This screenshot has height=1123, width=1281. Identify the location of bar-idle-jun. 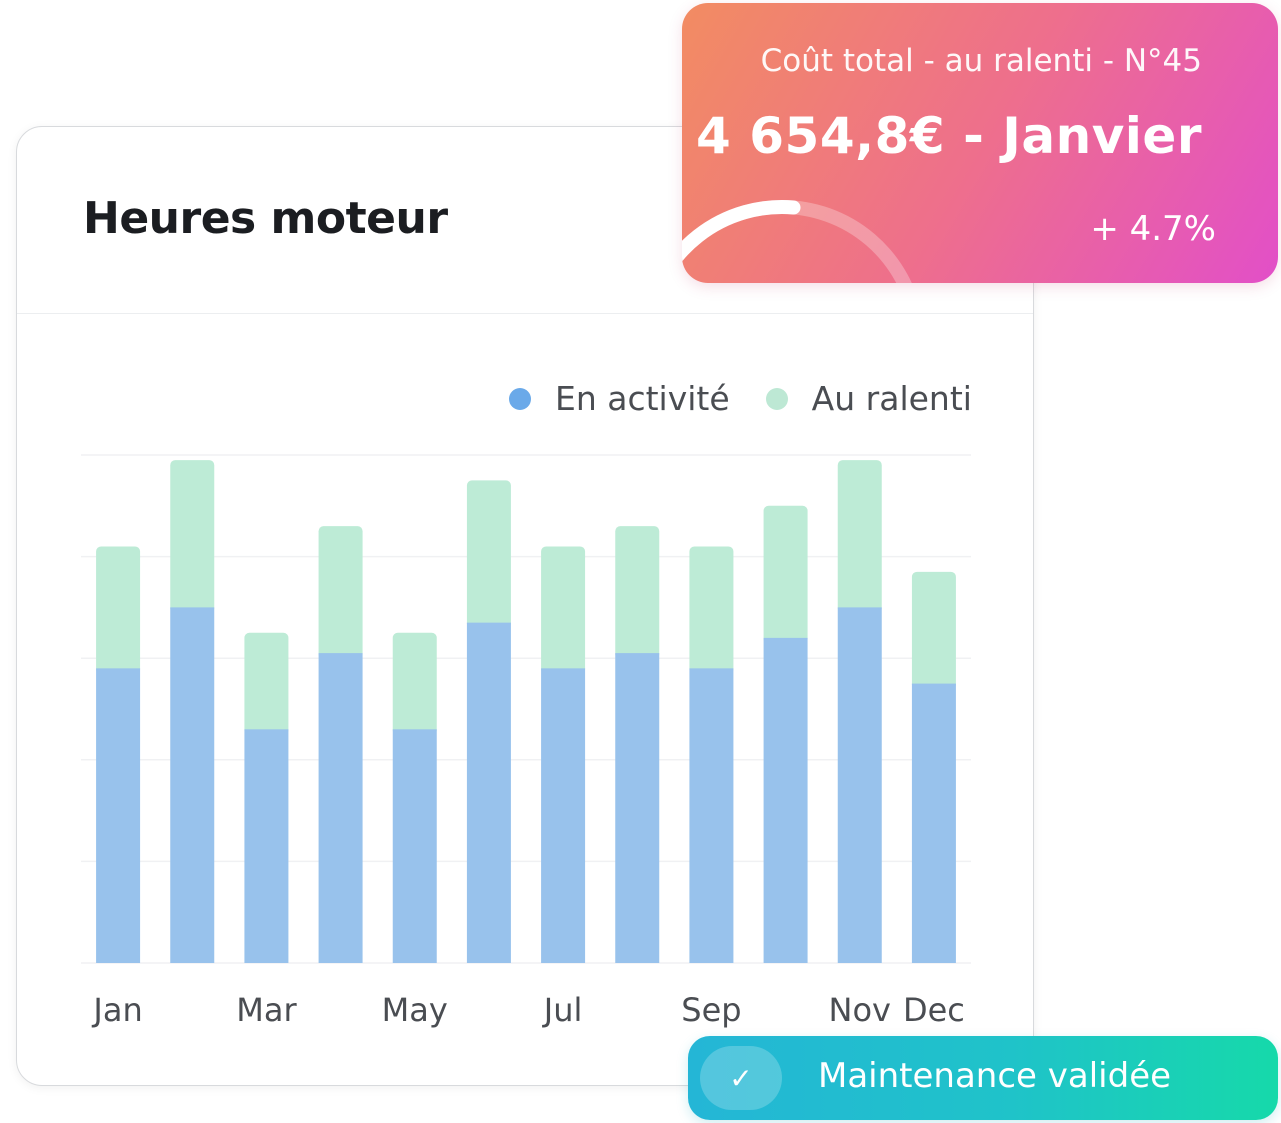
(488, 554).